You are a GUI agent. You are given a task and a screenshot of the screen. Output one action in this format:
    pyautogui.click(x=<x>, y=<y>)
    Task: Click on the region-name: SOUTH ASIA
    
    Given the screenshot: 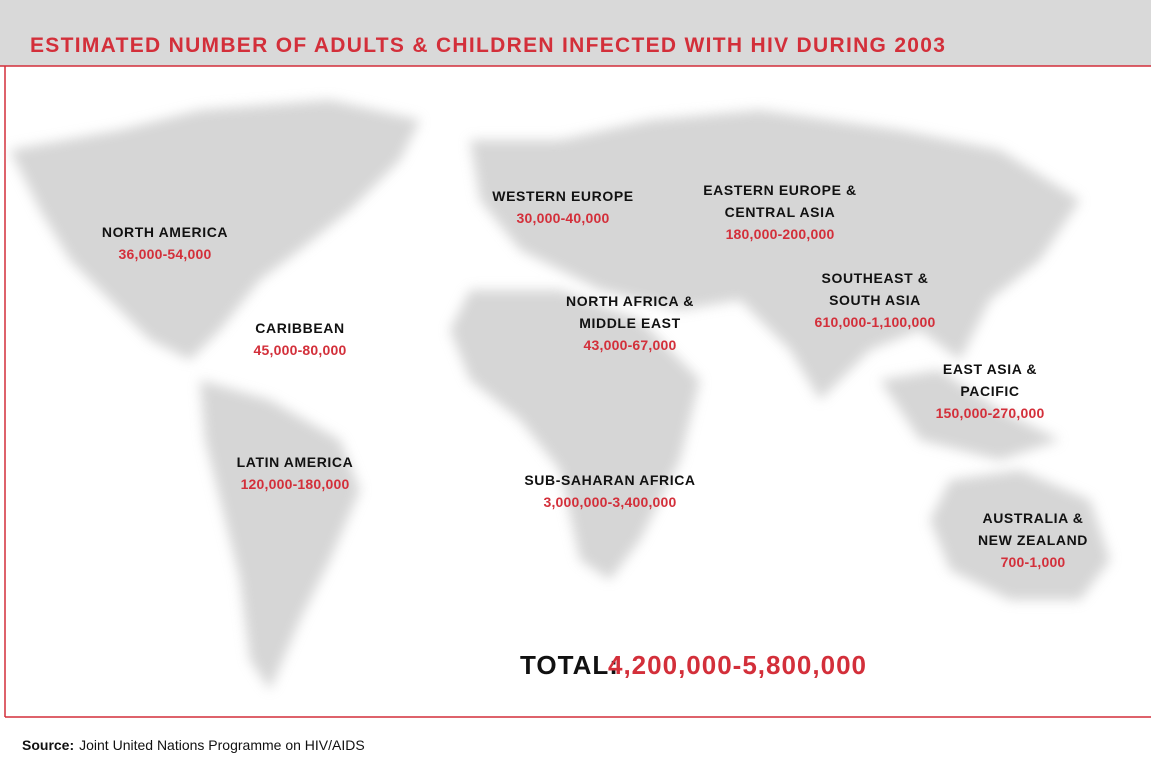 What is the action you would take?
    pyautogui.click(x=875, y=300)
    